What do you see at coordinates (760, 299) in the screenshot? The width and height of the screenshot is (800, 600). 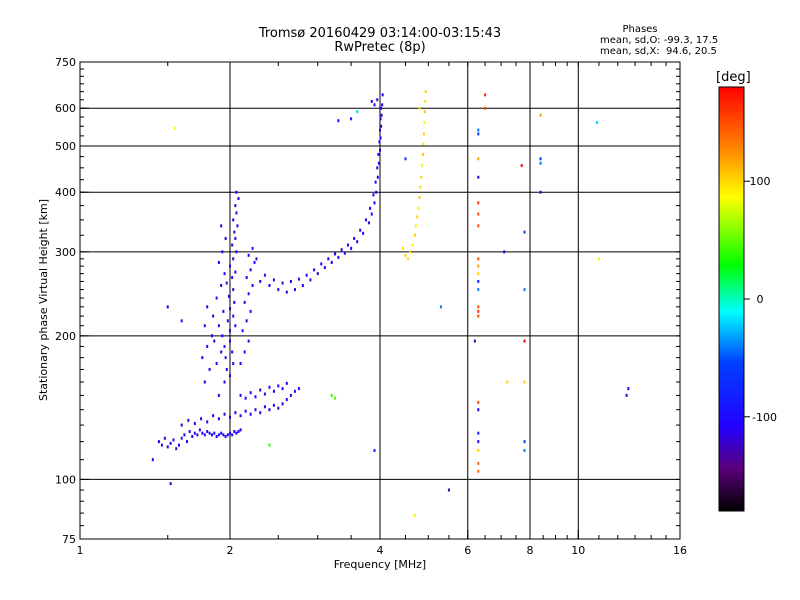 I see `colorbar-ticks: 100 0 -100` at bounding box center [760, 299].